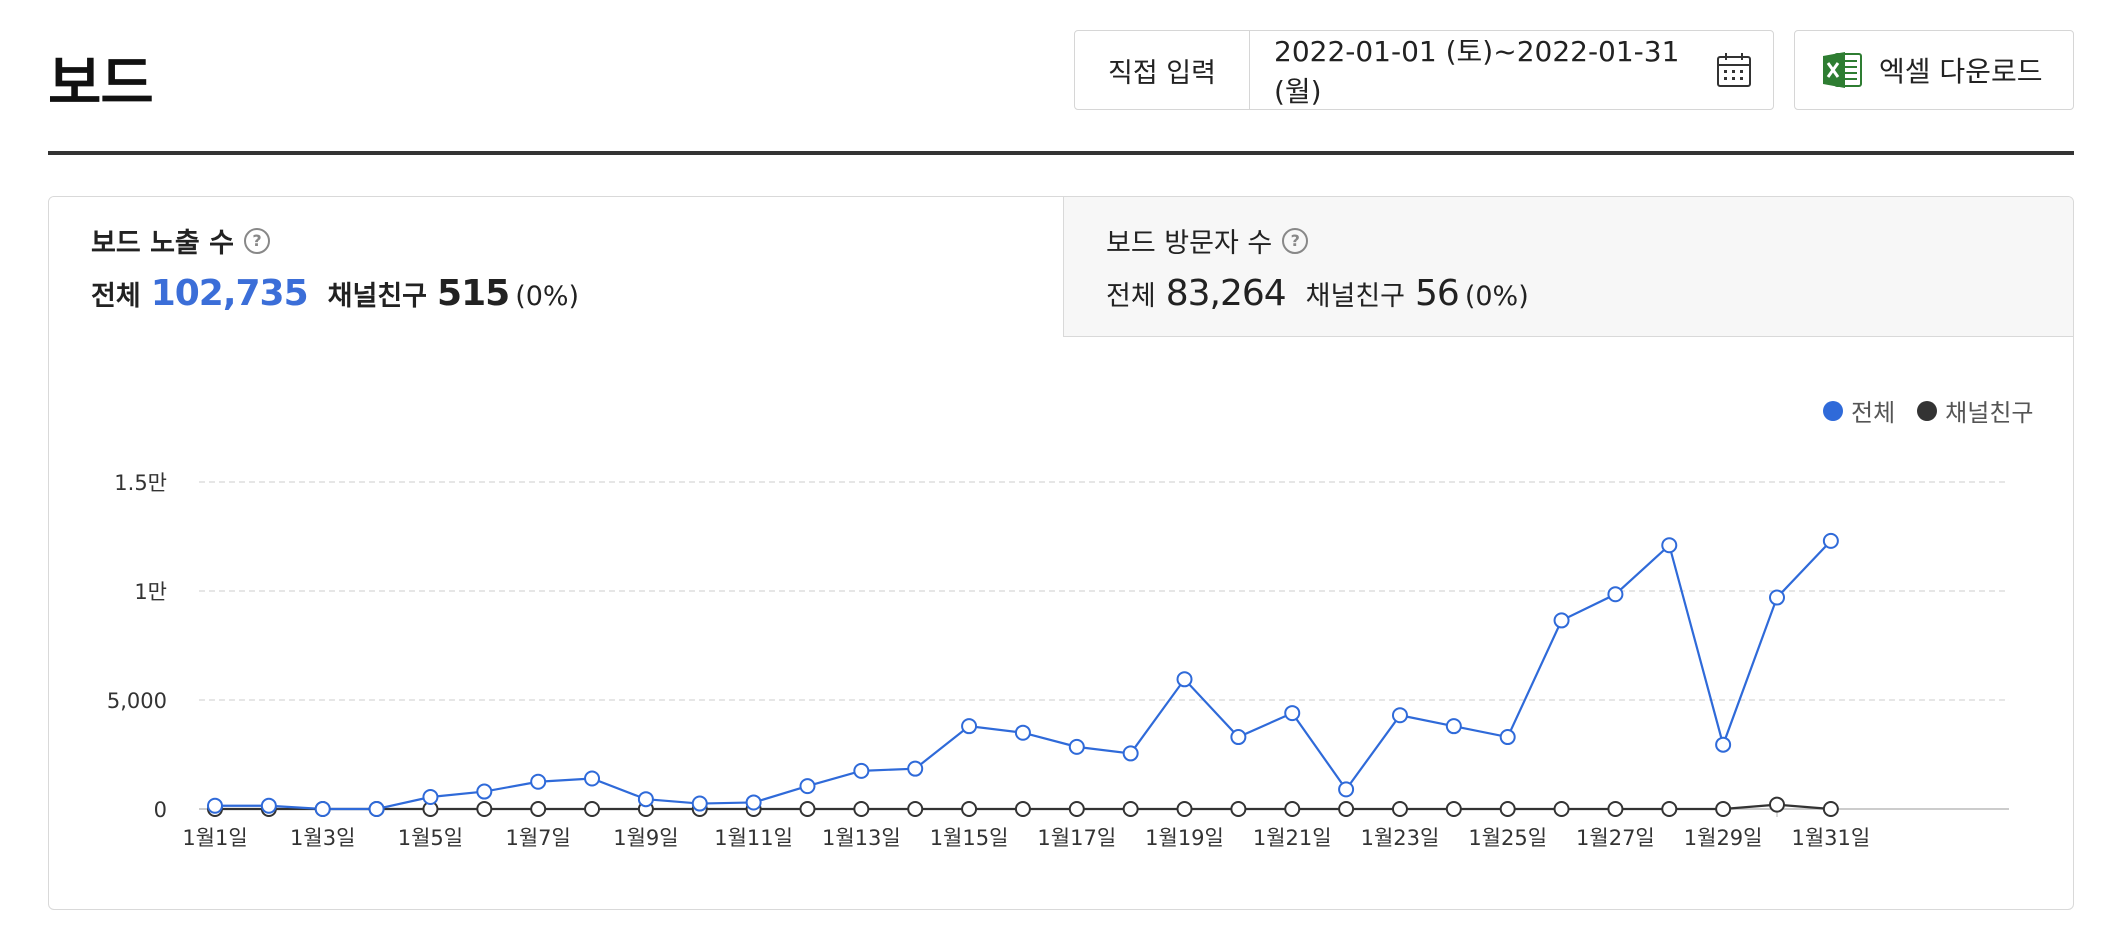  I want to click on x-tick-label: 1월15일, so click(969, 838).